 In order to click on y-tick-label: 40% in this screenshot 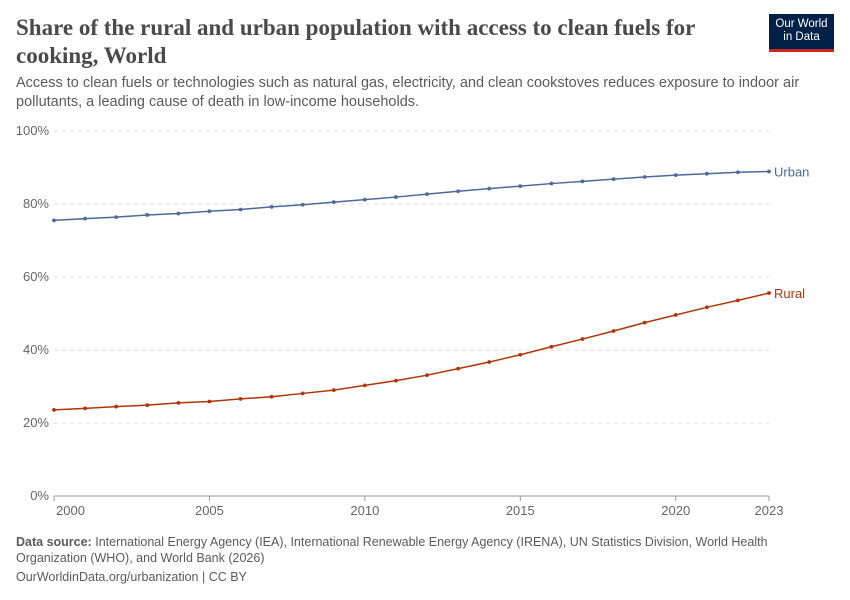, I will do `click(36, 349)`.